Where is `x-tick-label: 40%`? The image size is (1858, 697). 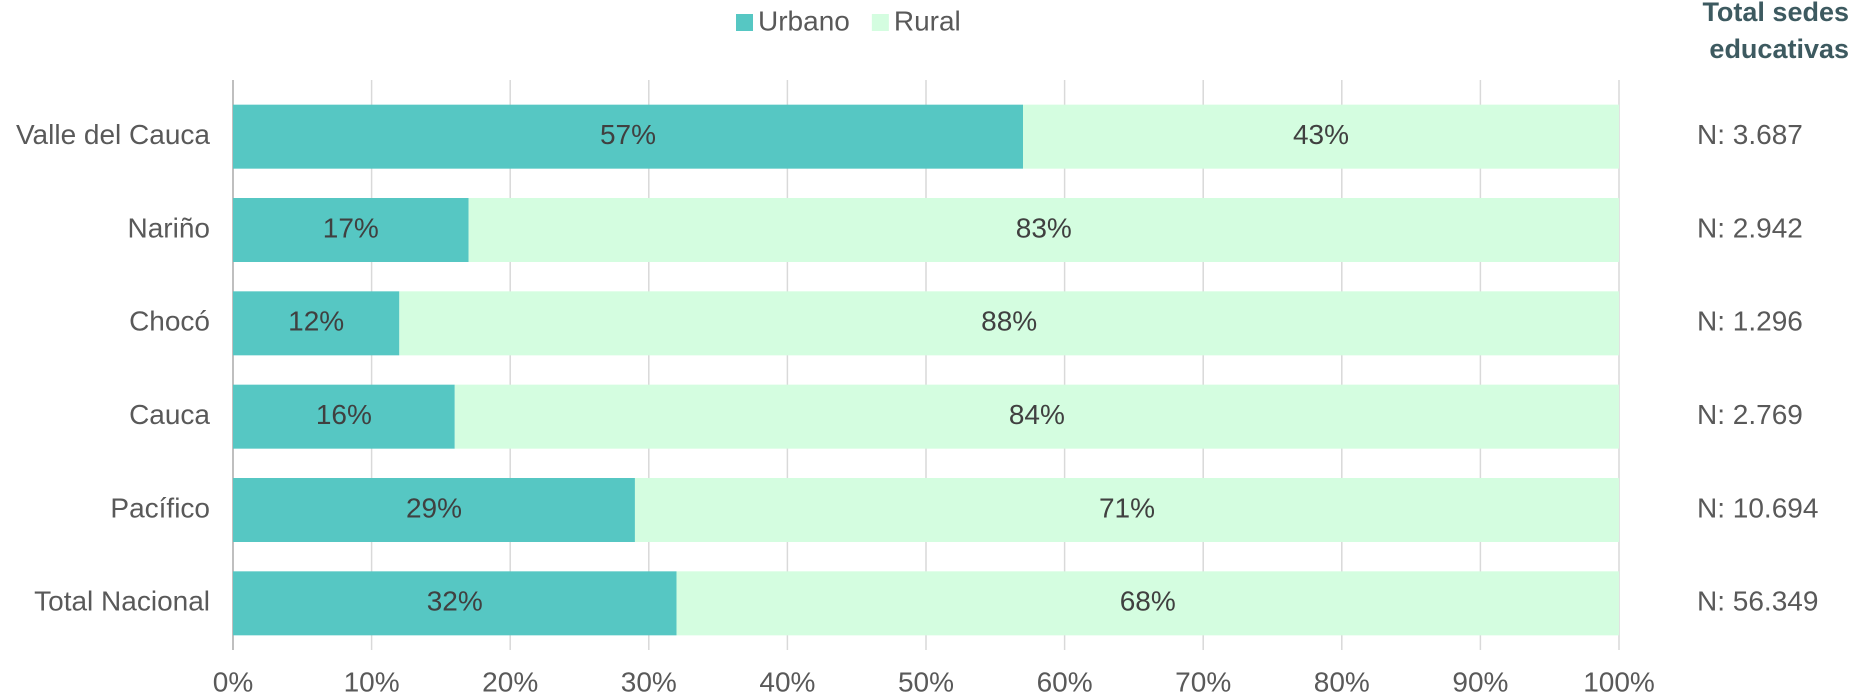
x-tick-label: 40% is located at coordinates (787, 681).